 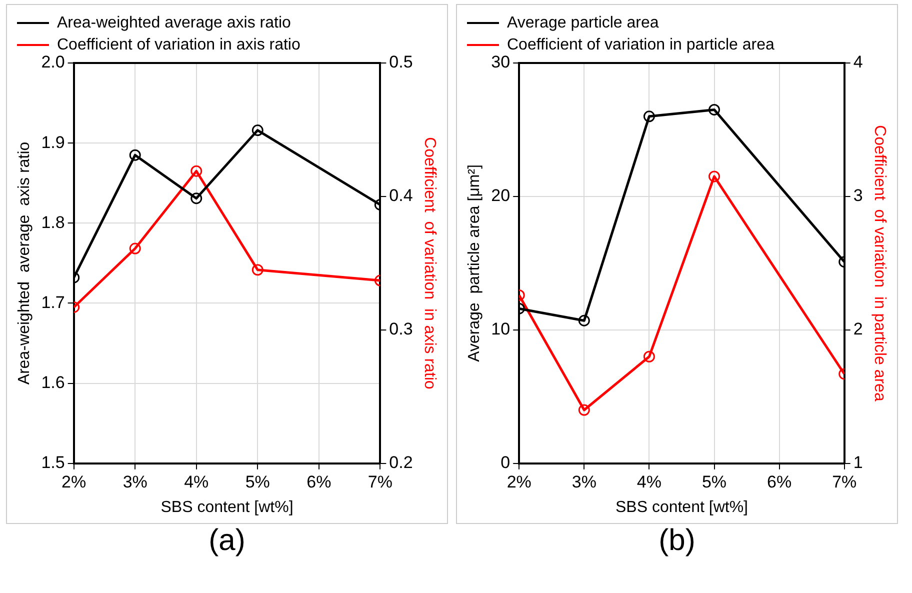 What do you see at coordinates (500, 196) in the screenshot?
I see `y-tick-label: 20` at bounding box center [500, 196].